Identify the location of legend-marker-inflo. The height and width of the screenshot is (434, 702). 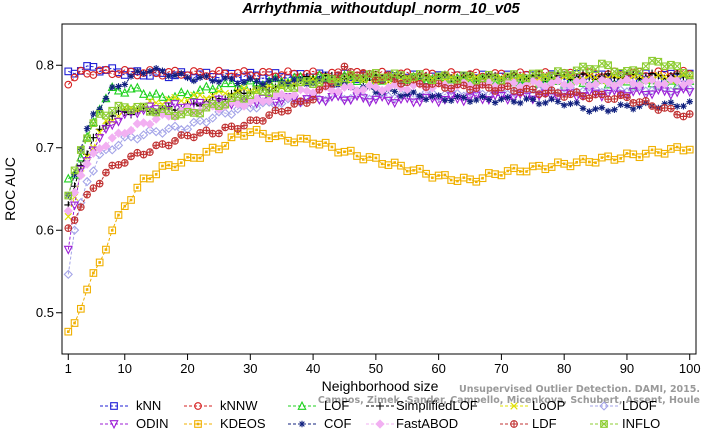
(604, 424).